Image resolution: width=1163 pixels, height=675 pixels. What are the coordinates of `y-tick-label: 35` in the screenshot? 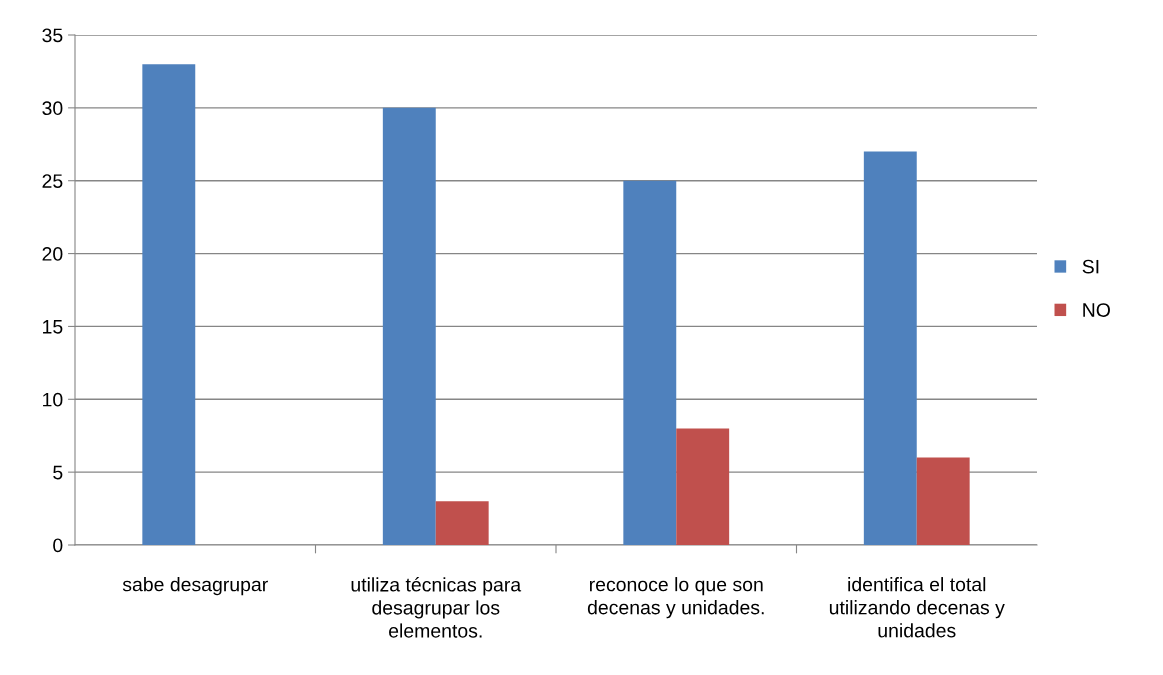 It's located at (52, 35).